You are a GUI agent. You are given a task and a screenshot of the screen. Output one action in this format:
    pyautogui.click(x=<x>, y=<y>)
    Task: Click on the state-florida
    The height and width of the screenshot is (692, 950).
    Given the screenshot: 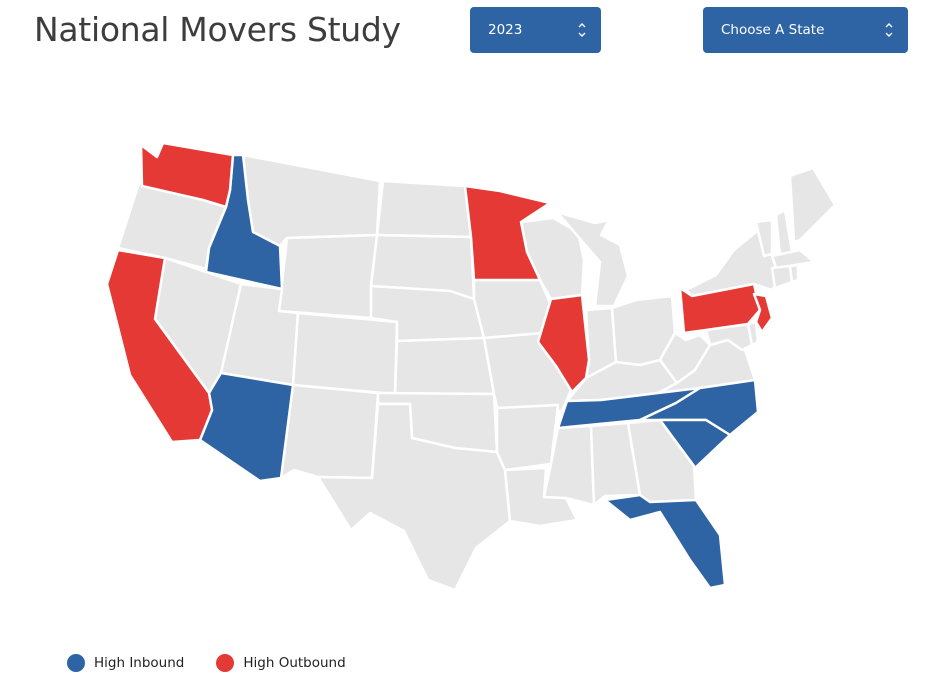 What is the action you would take?
    pyautogui.click(x=665, y=541)
    